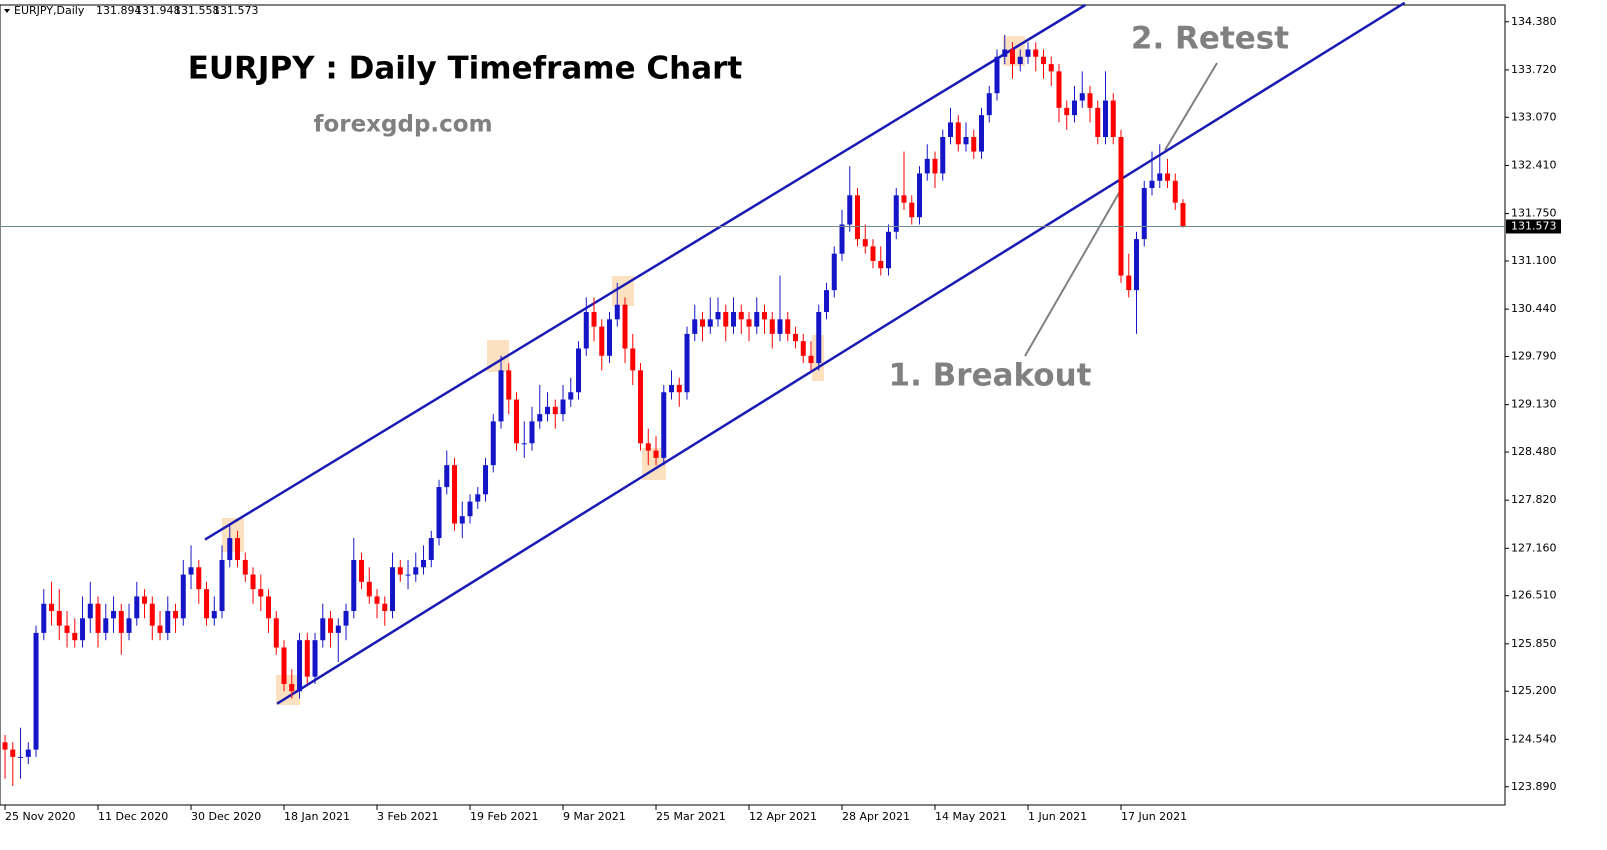  What do you see at coordinates (226, 816) in the screenshot?
I see `x-tick-label: 30 Dec 2020` at bounding box center [226, 816].